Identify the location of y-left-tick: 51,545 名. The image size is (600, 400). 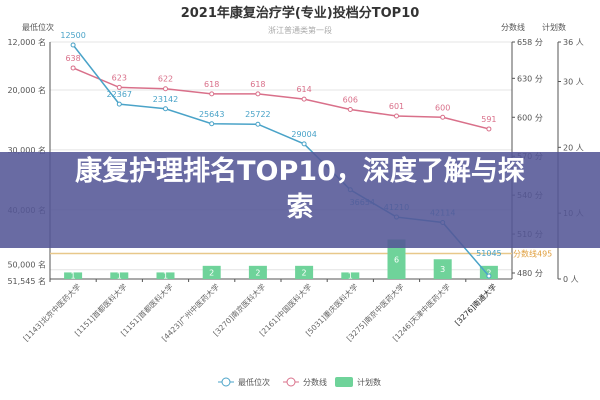
(26, 281).